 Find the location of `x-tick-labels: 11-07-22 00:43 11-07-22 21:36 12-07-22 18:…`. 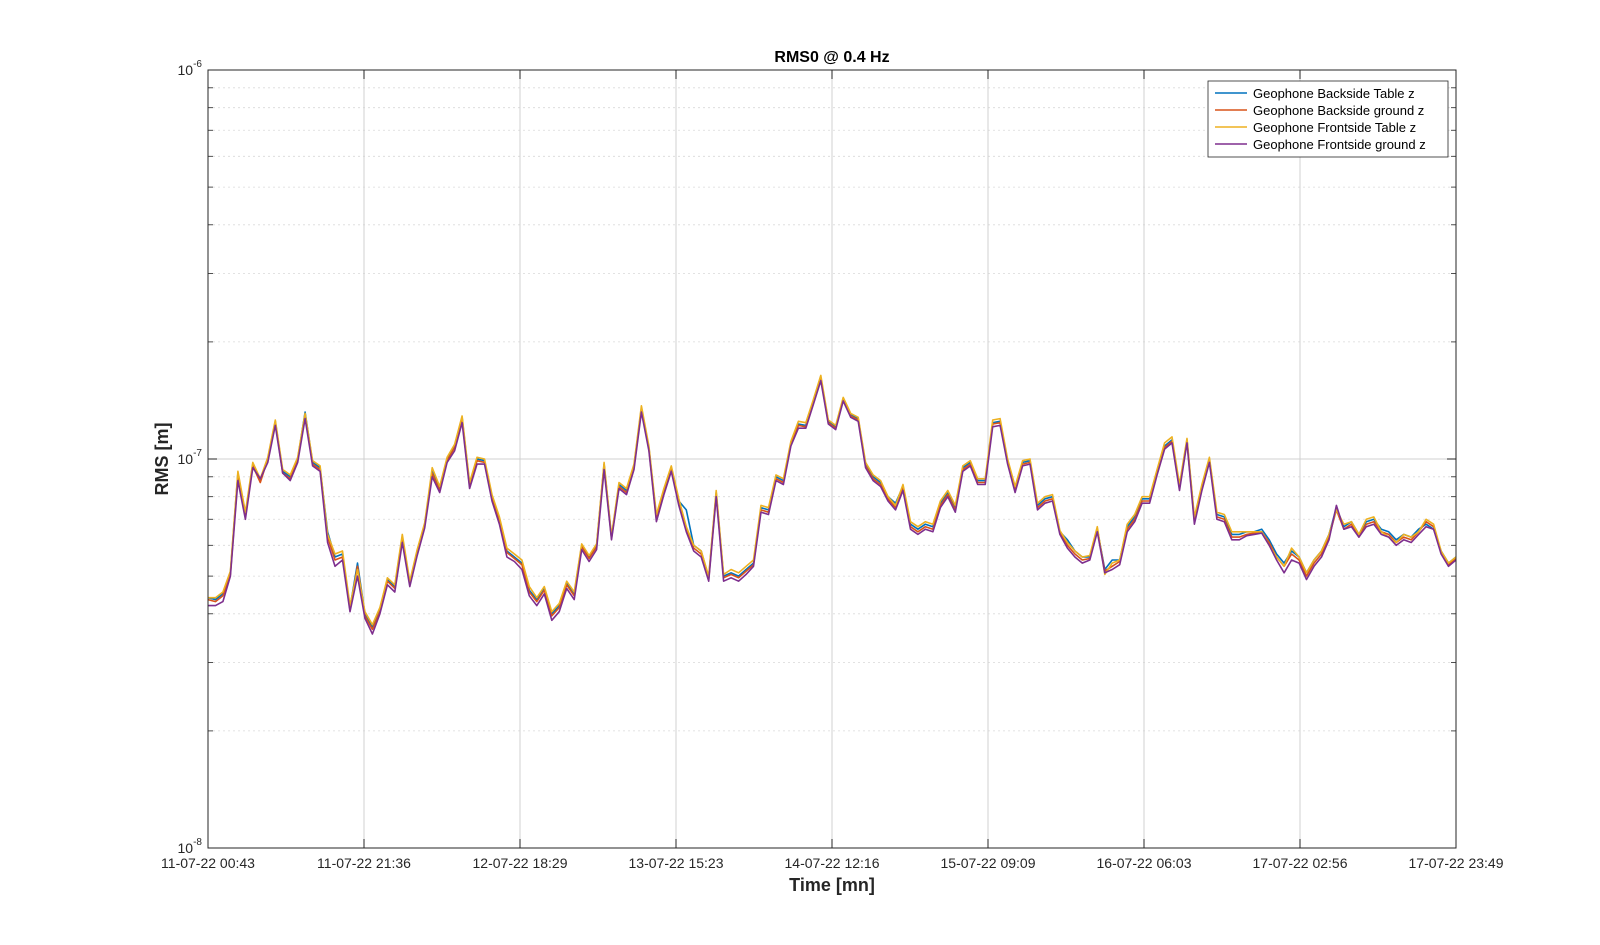

x-tick-labels: 11-07-22 00:43 11-07-22 21:36 12-07-22 18:… is located at coordinates (832, 863).